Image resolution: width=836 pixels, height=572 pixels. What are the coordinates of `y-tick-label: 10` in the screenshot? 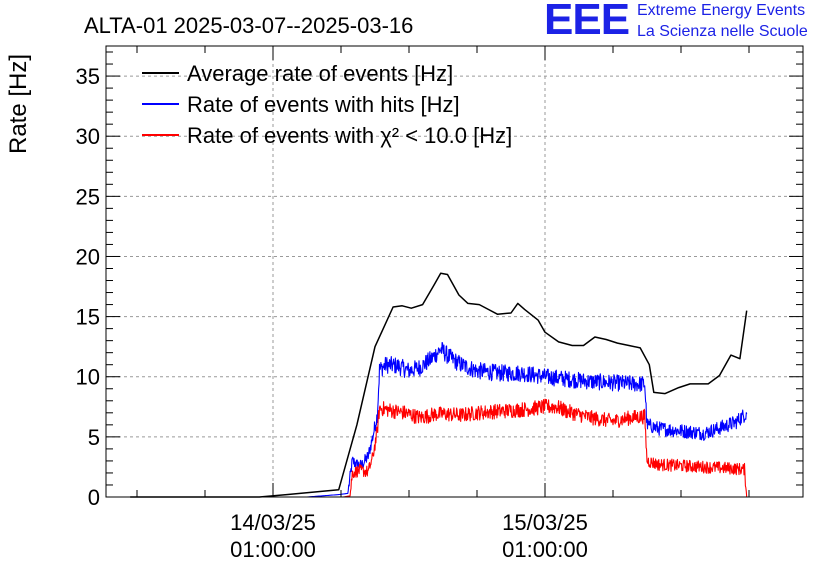 It's located at (88, 377).